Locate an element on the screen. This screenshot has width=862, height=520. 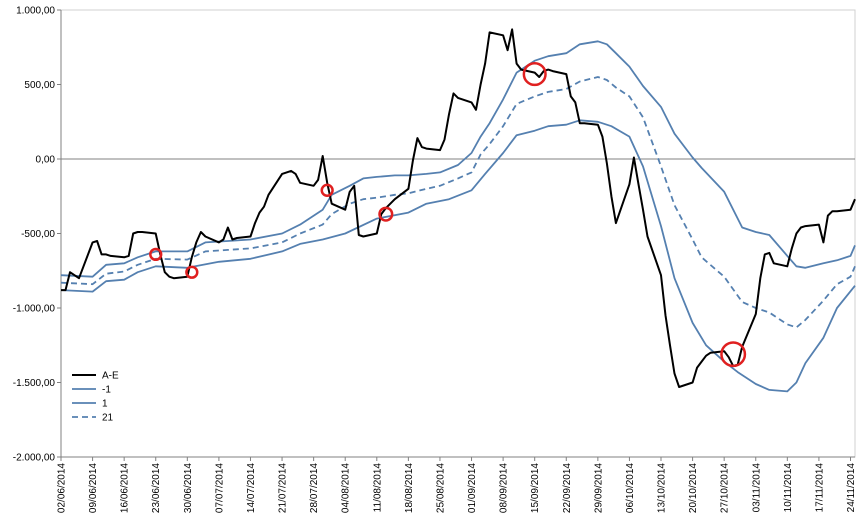
legend-label: A-E is located at coordinates (110, 376).